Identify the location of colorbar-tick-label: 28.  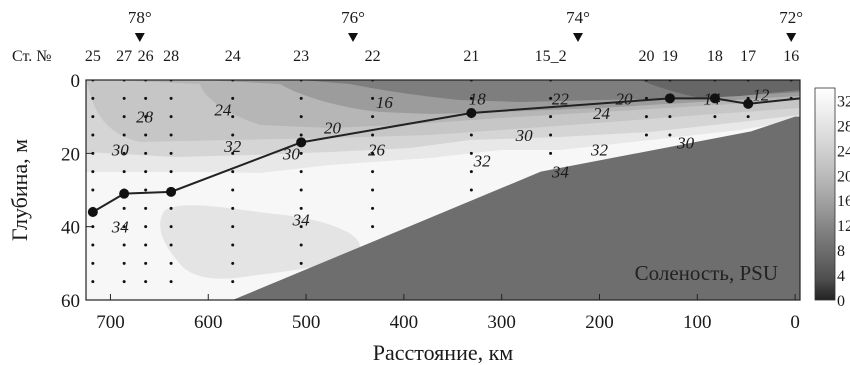
(843, 126).